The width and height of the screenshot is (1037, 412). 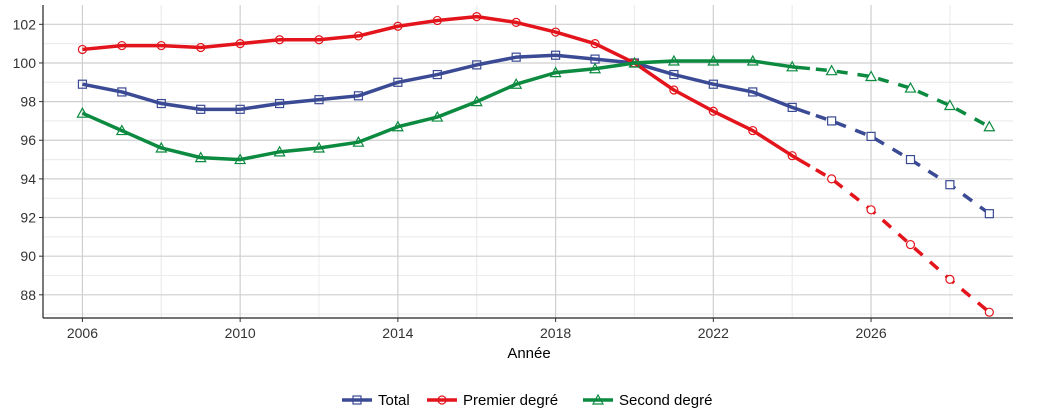 I want to click on y-tick-label: 100, so click(x=25, y=63).